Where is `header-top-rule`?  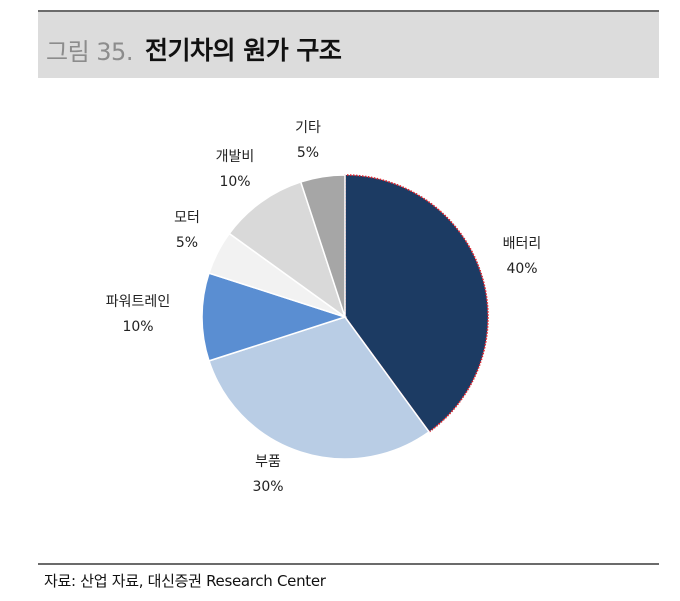 header-top-rule is located at coordinates (348, 11).